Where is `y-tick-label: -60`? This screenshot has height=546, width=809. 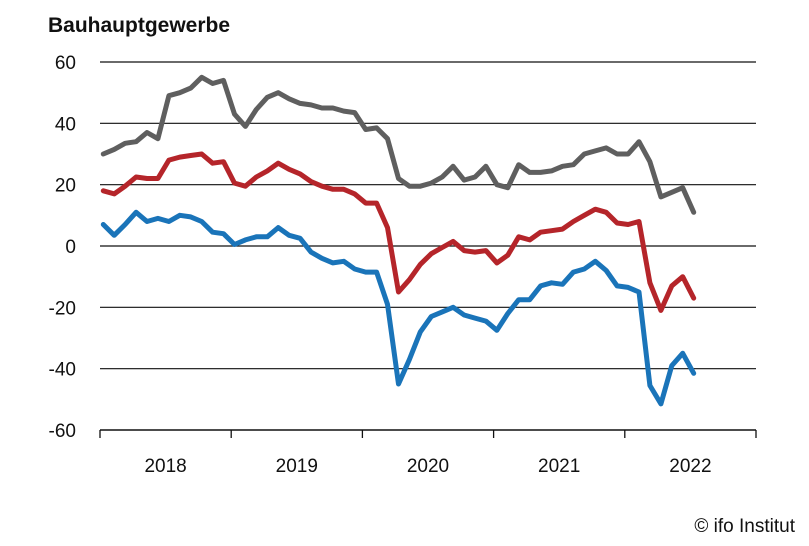
y-tick-label: -60 is located at coordinates (62, 431).